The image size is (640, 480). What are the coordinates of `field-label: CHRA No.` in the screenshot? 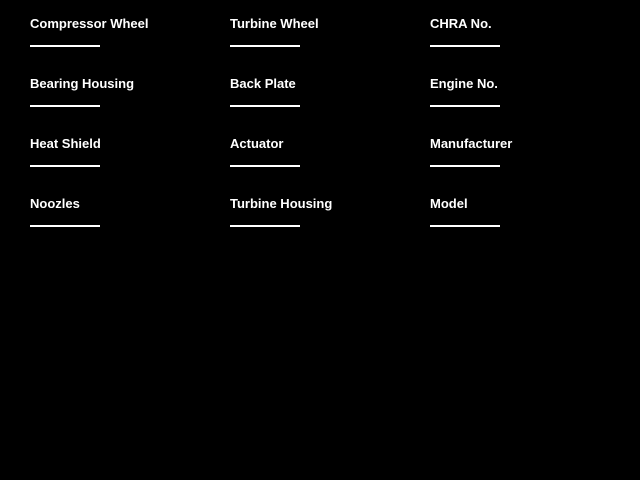 It's located at (461, 23).